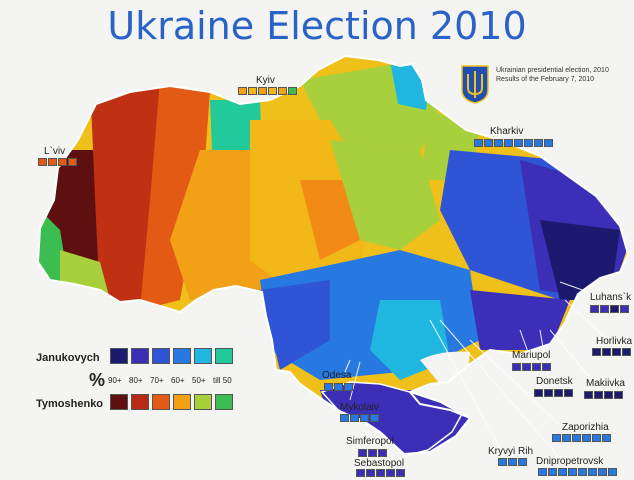  Describe the element at coordinates (359, 407) in the screenshot. I see `city-label-mykolaiv: Mykolaiv` at that location.